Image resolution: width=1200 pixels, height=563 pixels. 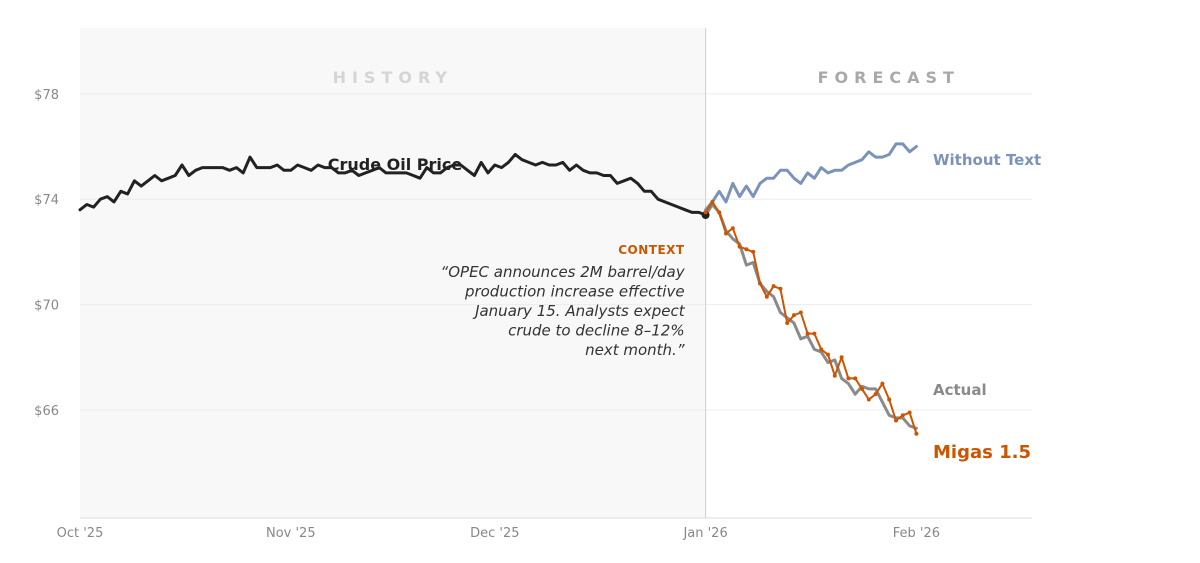 I want to click on y-axis-ticks: $66 $70 $74 $78, so click(x=46, y=253).